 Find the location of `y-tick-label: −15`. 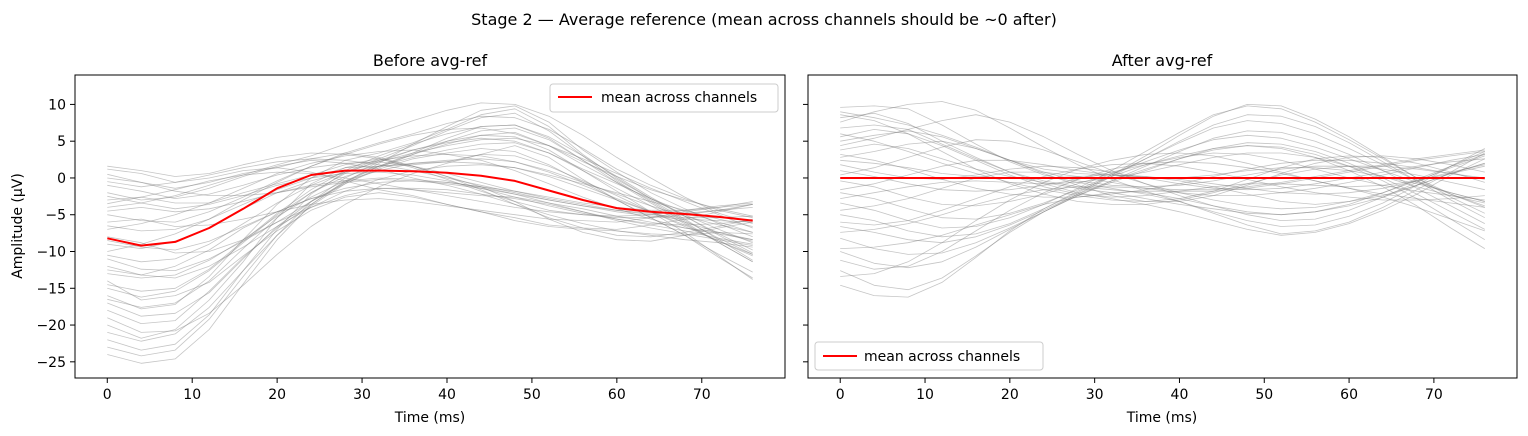

y-tick-label: −15 is located at coordinates (51, 289).